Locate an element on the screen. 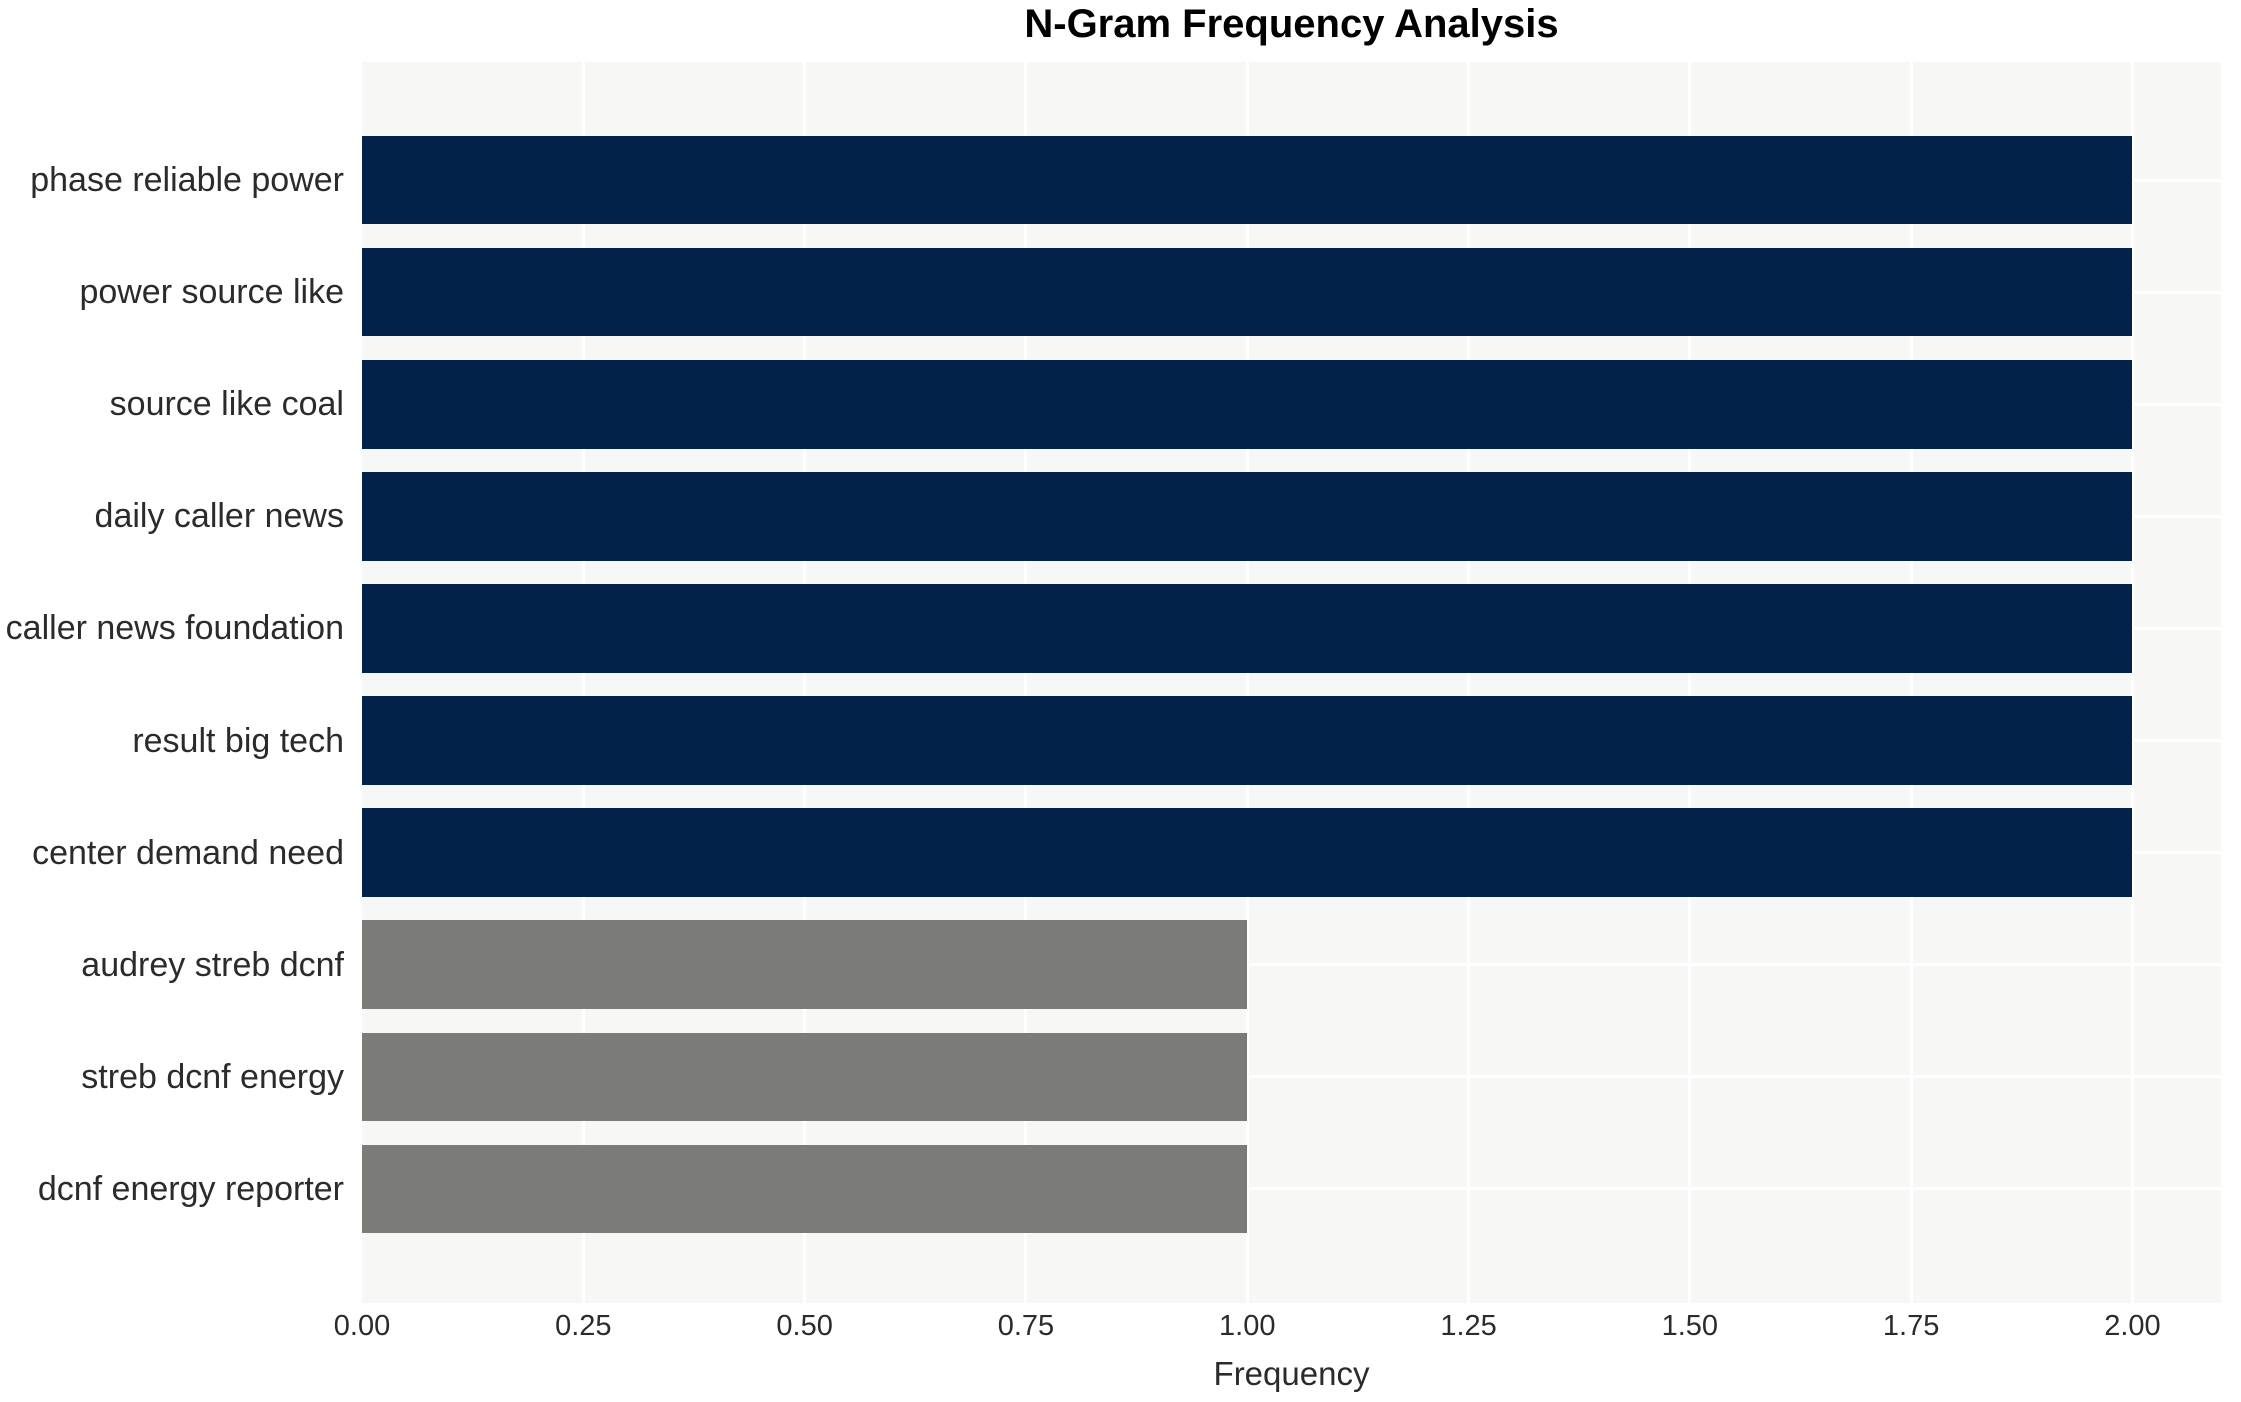  gridline-x-0.25 is located at coordinates (583, 682).